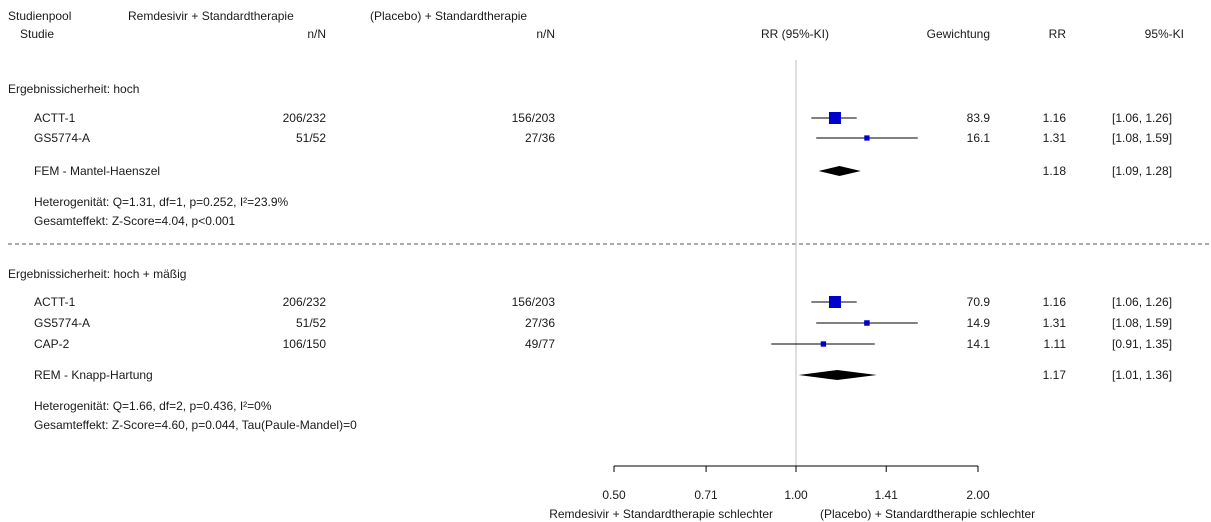 Image resolution: width=1211 pixels, height=522 pixels. What do you see at coordinates (316, 34) in the screenshot?
I see `header-treatment-nN: n/N` at bounding box center [316, 34].